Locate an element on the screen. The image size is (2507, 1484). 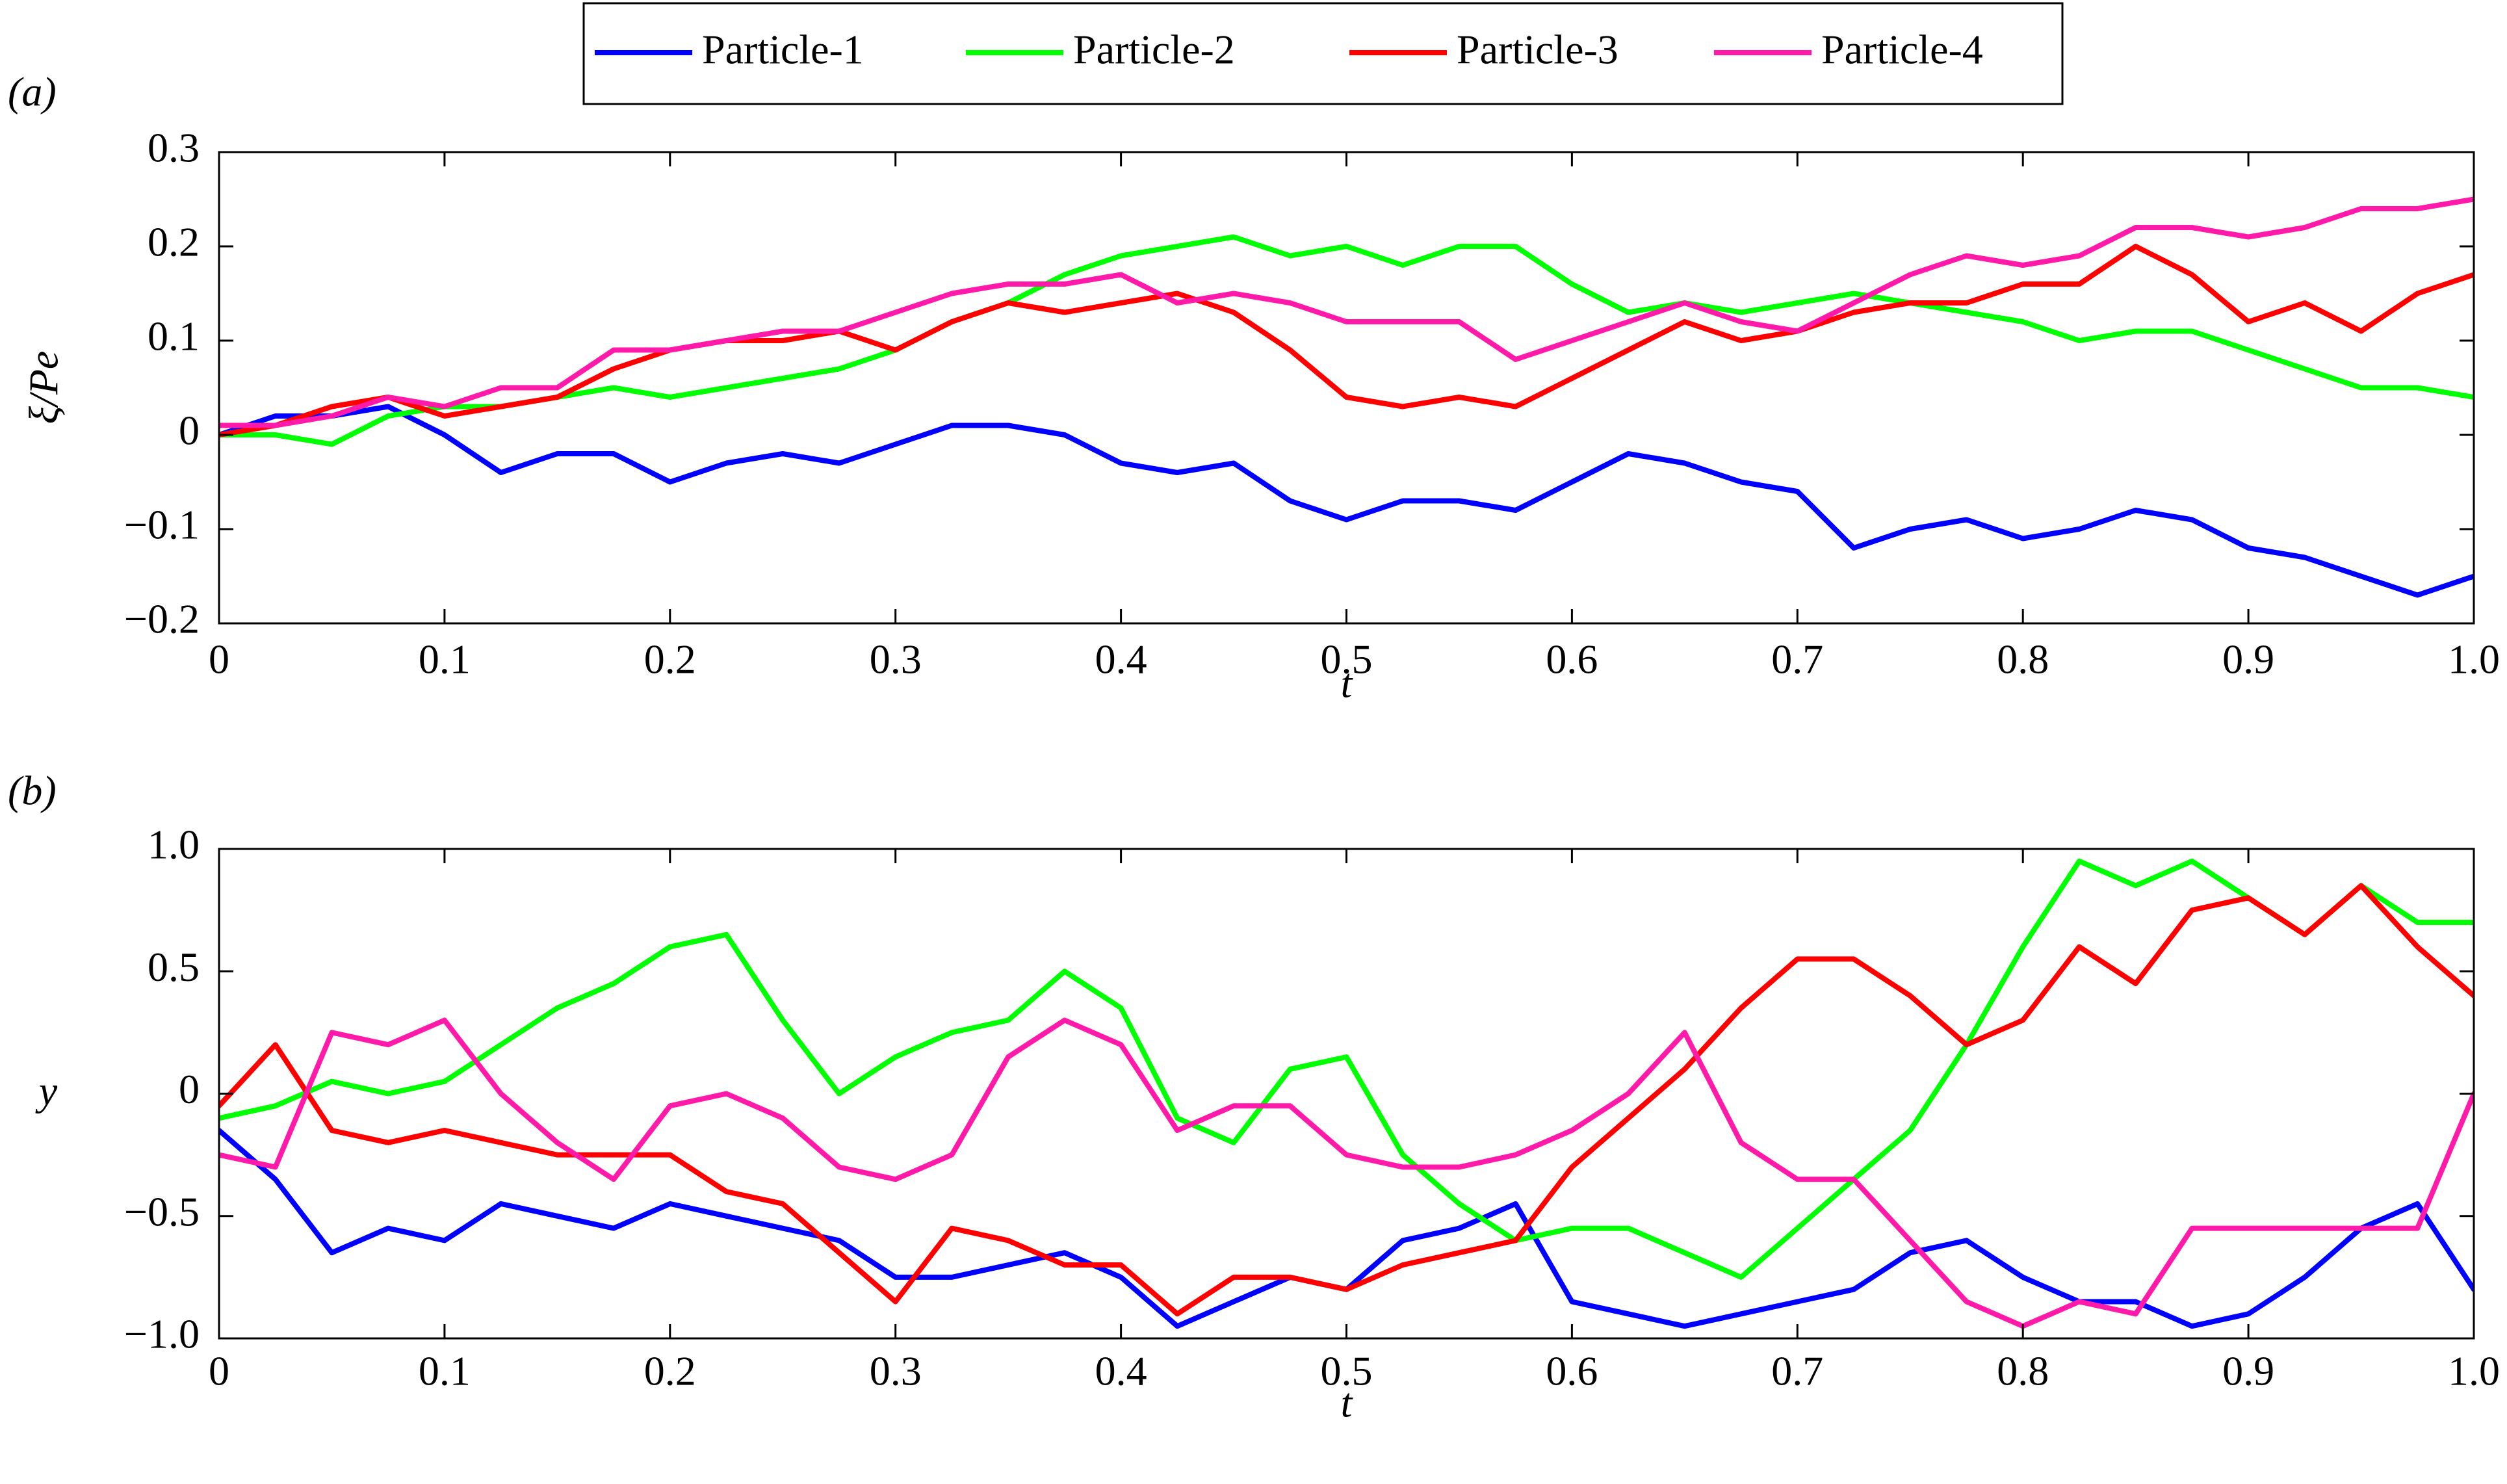
legend: Particle-1 Particle-2 Particle-3 Particle-4 is located at coordinates (1323, 54).